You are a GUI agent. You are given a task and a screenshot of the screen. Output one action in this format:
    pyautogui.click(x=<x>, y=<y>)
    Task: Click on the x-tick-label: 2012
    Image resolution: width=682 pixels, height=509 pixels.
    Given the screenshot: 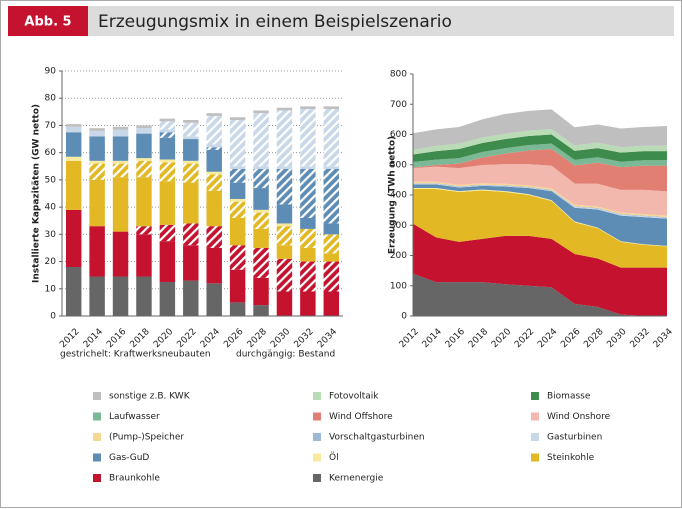 What is the action you would take?
    pyautogui.click(x=69, y=338)
    